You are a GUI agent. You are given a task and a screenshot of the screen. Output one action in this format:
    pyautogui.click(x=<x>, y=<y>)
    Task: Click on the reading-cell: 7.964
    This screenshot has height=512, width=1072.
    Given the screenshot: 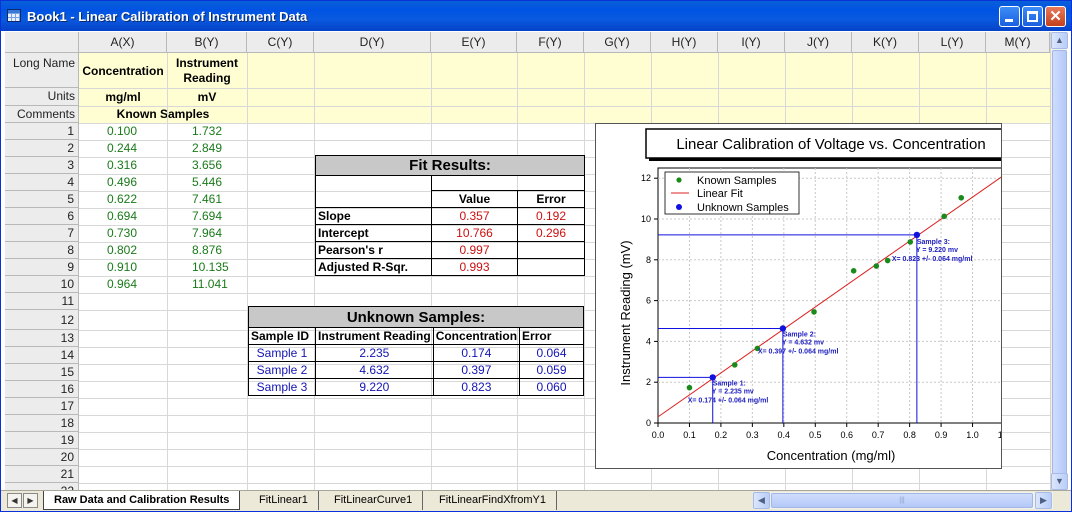 What is the action you would take?
    pyautogui.click(x=207, y=233)
    